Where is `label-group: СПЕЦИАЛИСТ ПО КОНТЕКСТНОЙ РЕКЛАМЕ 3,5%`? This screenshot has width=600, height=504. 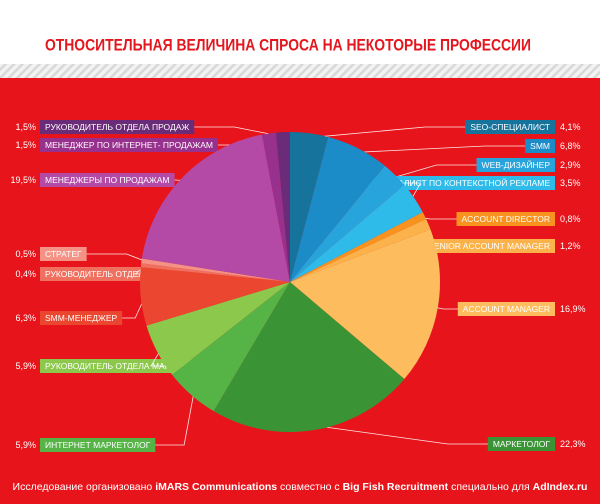
label-group: СПЕЦИАЛИСТ ПО КОНТЕКСТНОЙ РЕКЛАМЕ 3,5% is located at coordinates (471, 188).